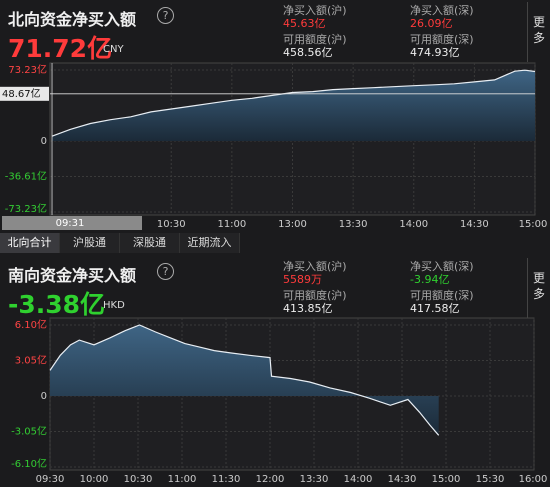 The image size is (550, 487). I want to click on x-tick-label: 11:30, so click(226, 479).